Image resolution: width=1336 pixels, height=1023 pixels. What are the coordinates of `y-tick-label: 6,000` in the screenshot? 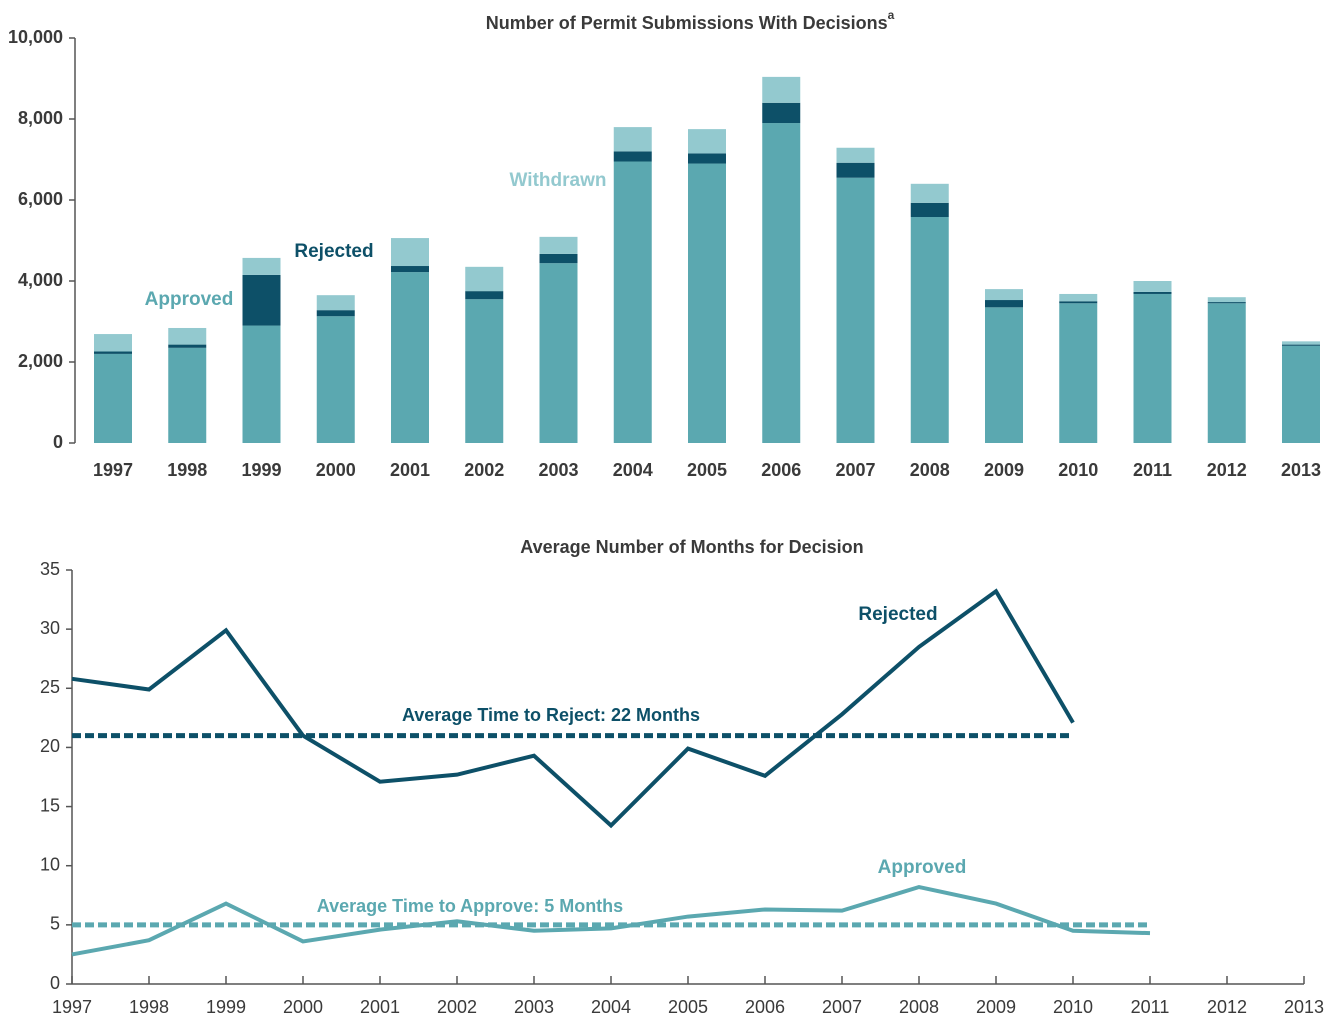 It's located at (40, 199).